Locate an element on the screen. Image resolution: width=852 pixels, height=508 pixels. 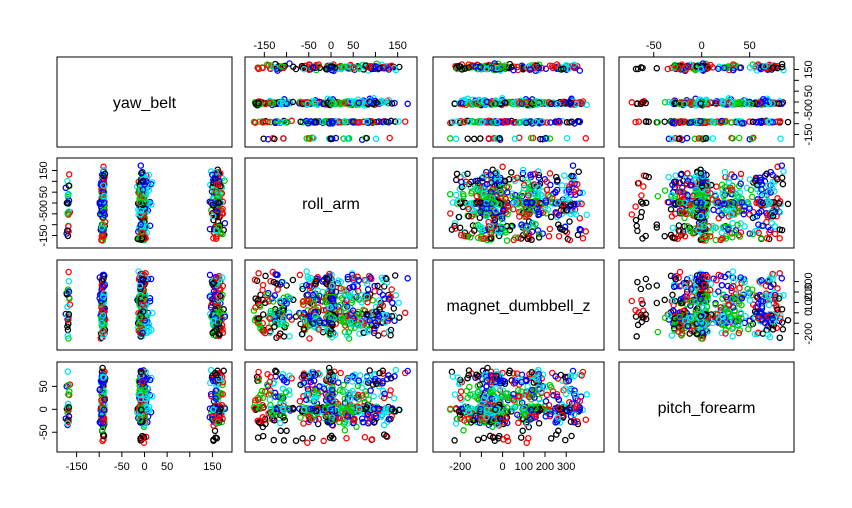
panel-magnet_dumbbell_z-vs-yaw_belt is located at coordinates (144, 305).